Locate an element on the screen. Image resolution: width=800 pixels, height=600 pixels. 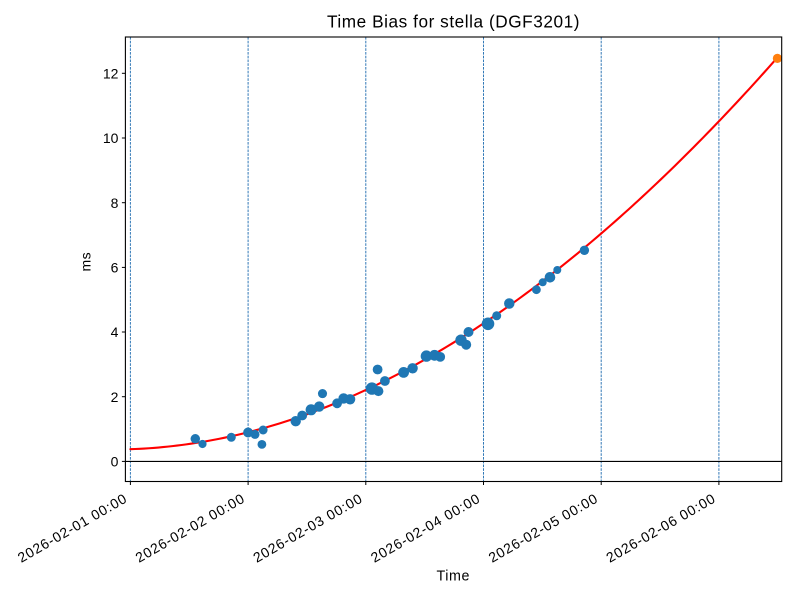
svg-text: 2 is located at coordinates (115, 397).